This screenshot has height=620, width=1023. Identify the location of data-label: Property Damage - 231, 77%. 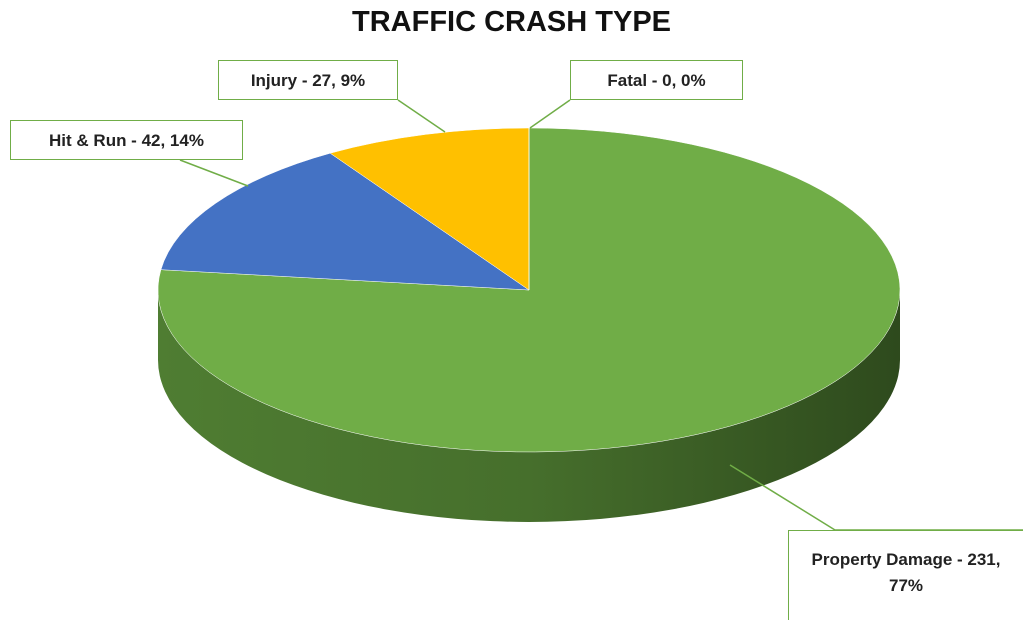
(905, 575).